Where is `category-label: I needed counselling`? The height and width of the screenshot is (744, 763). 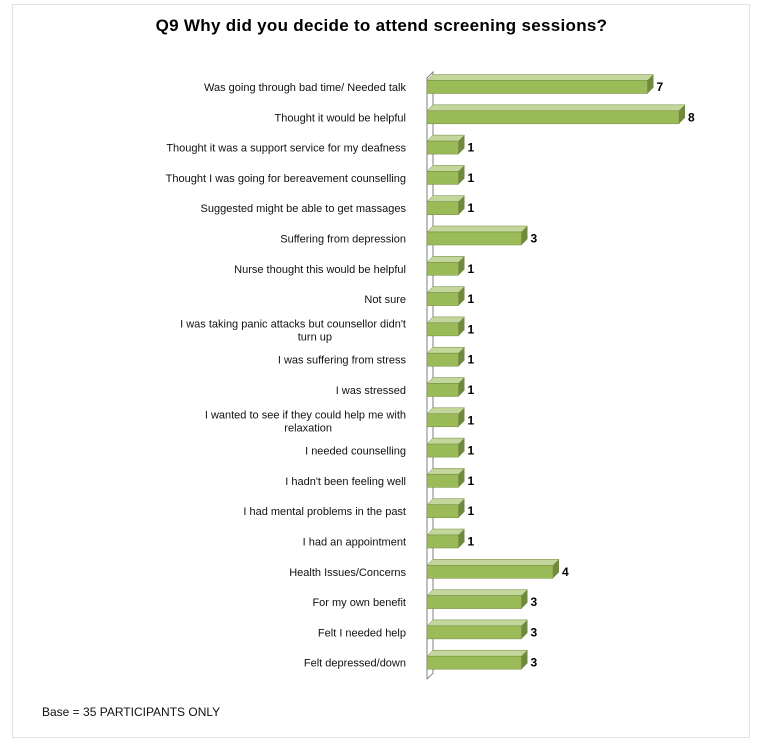
category-label: I needed counselling is located at coordinates (355, 452).